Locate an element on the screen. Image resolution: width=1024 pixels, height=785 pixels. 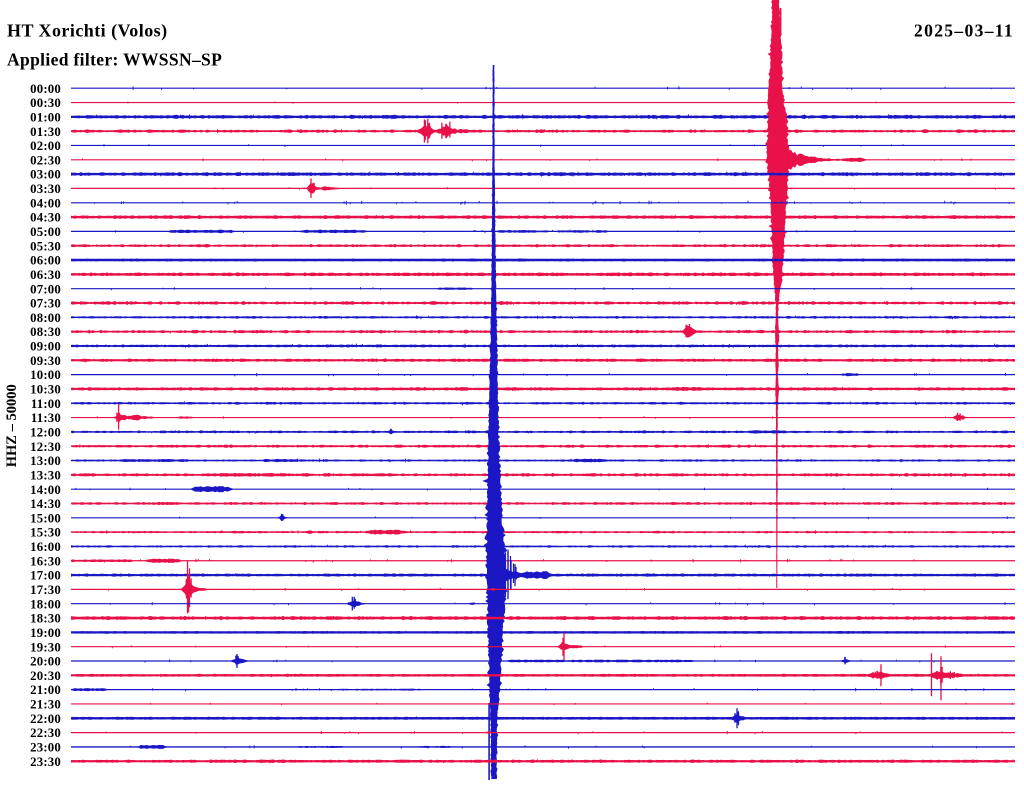
svg-text: Applied filter: WWSSN–SP is located at coordinates (114, 60).